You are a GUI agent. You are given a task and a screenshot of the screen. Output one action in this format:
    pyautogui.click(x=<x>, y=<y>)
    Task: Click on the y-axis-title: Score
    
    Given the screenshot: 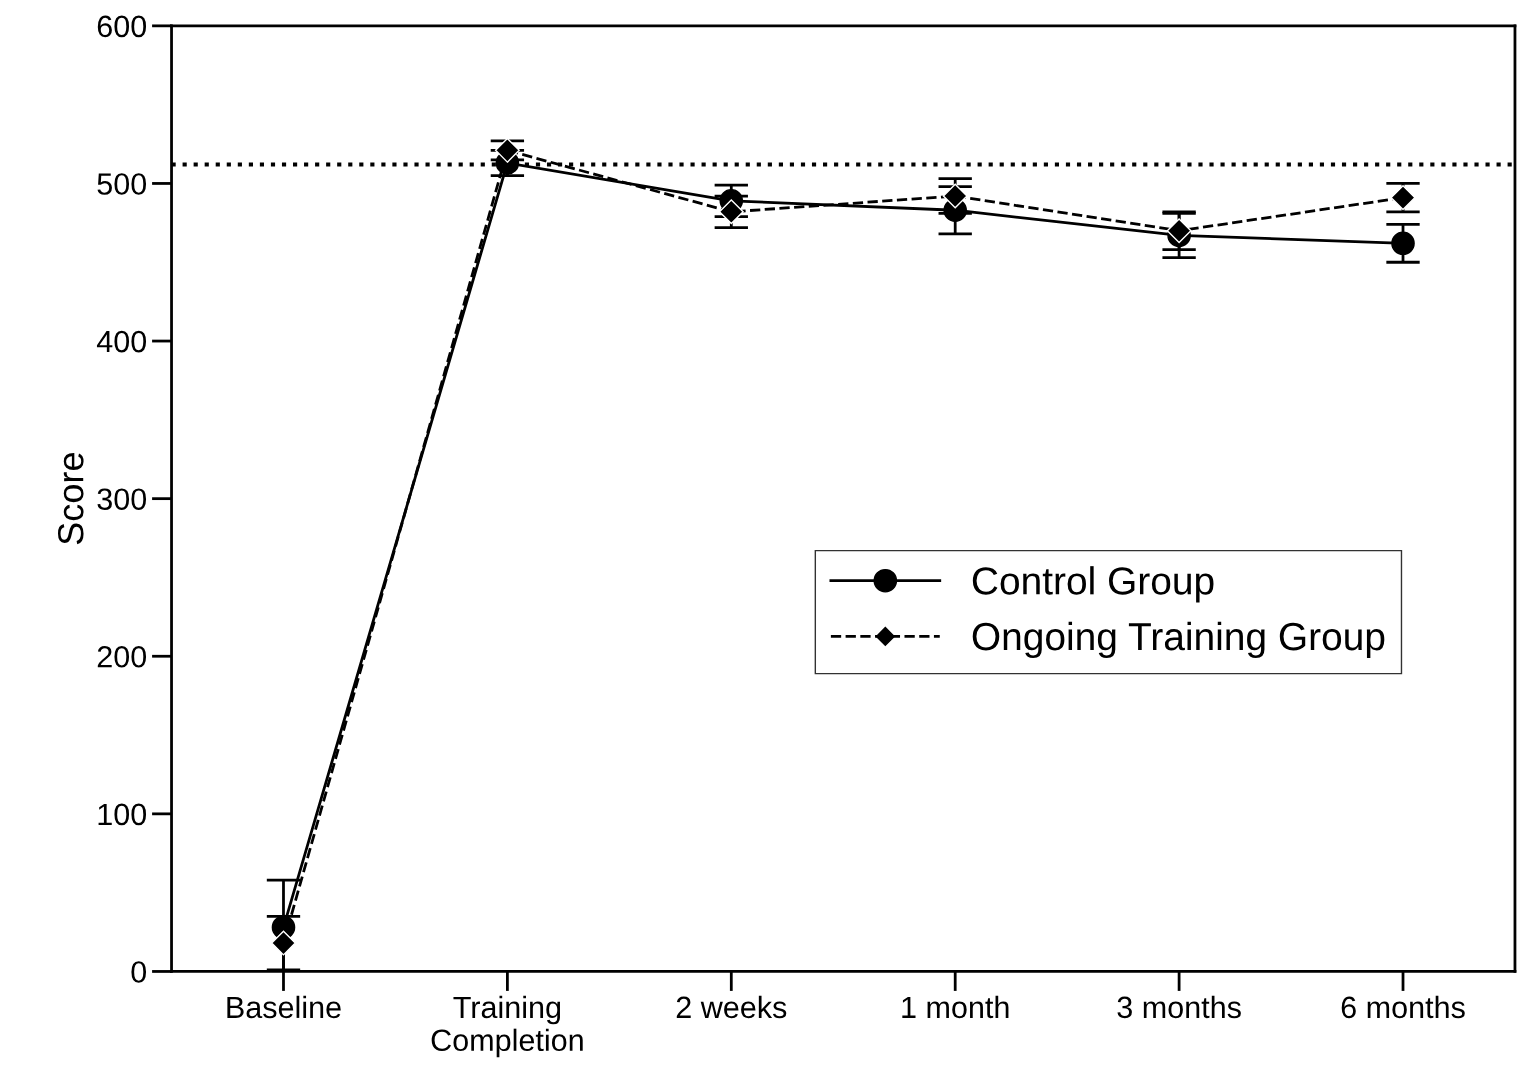 What is the action you would take?
    pyautogui.click(x=70, y=499)
    